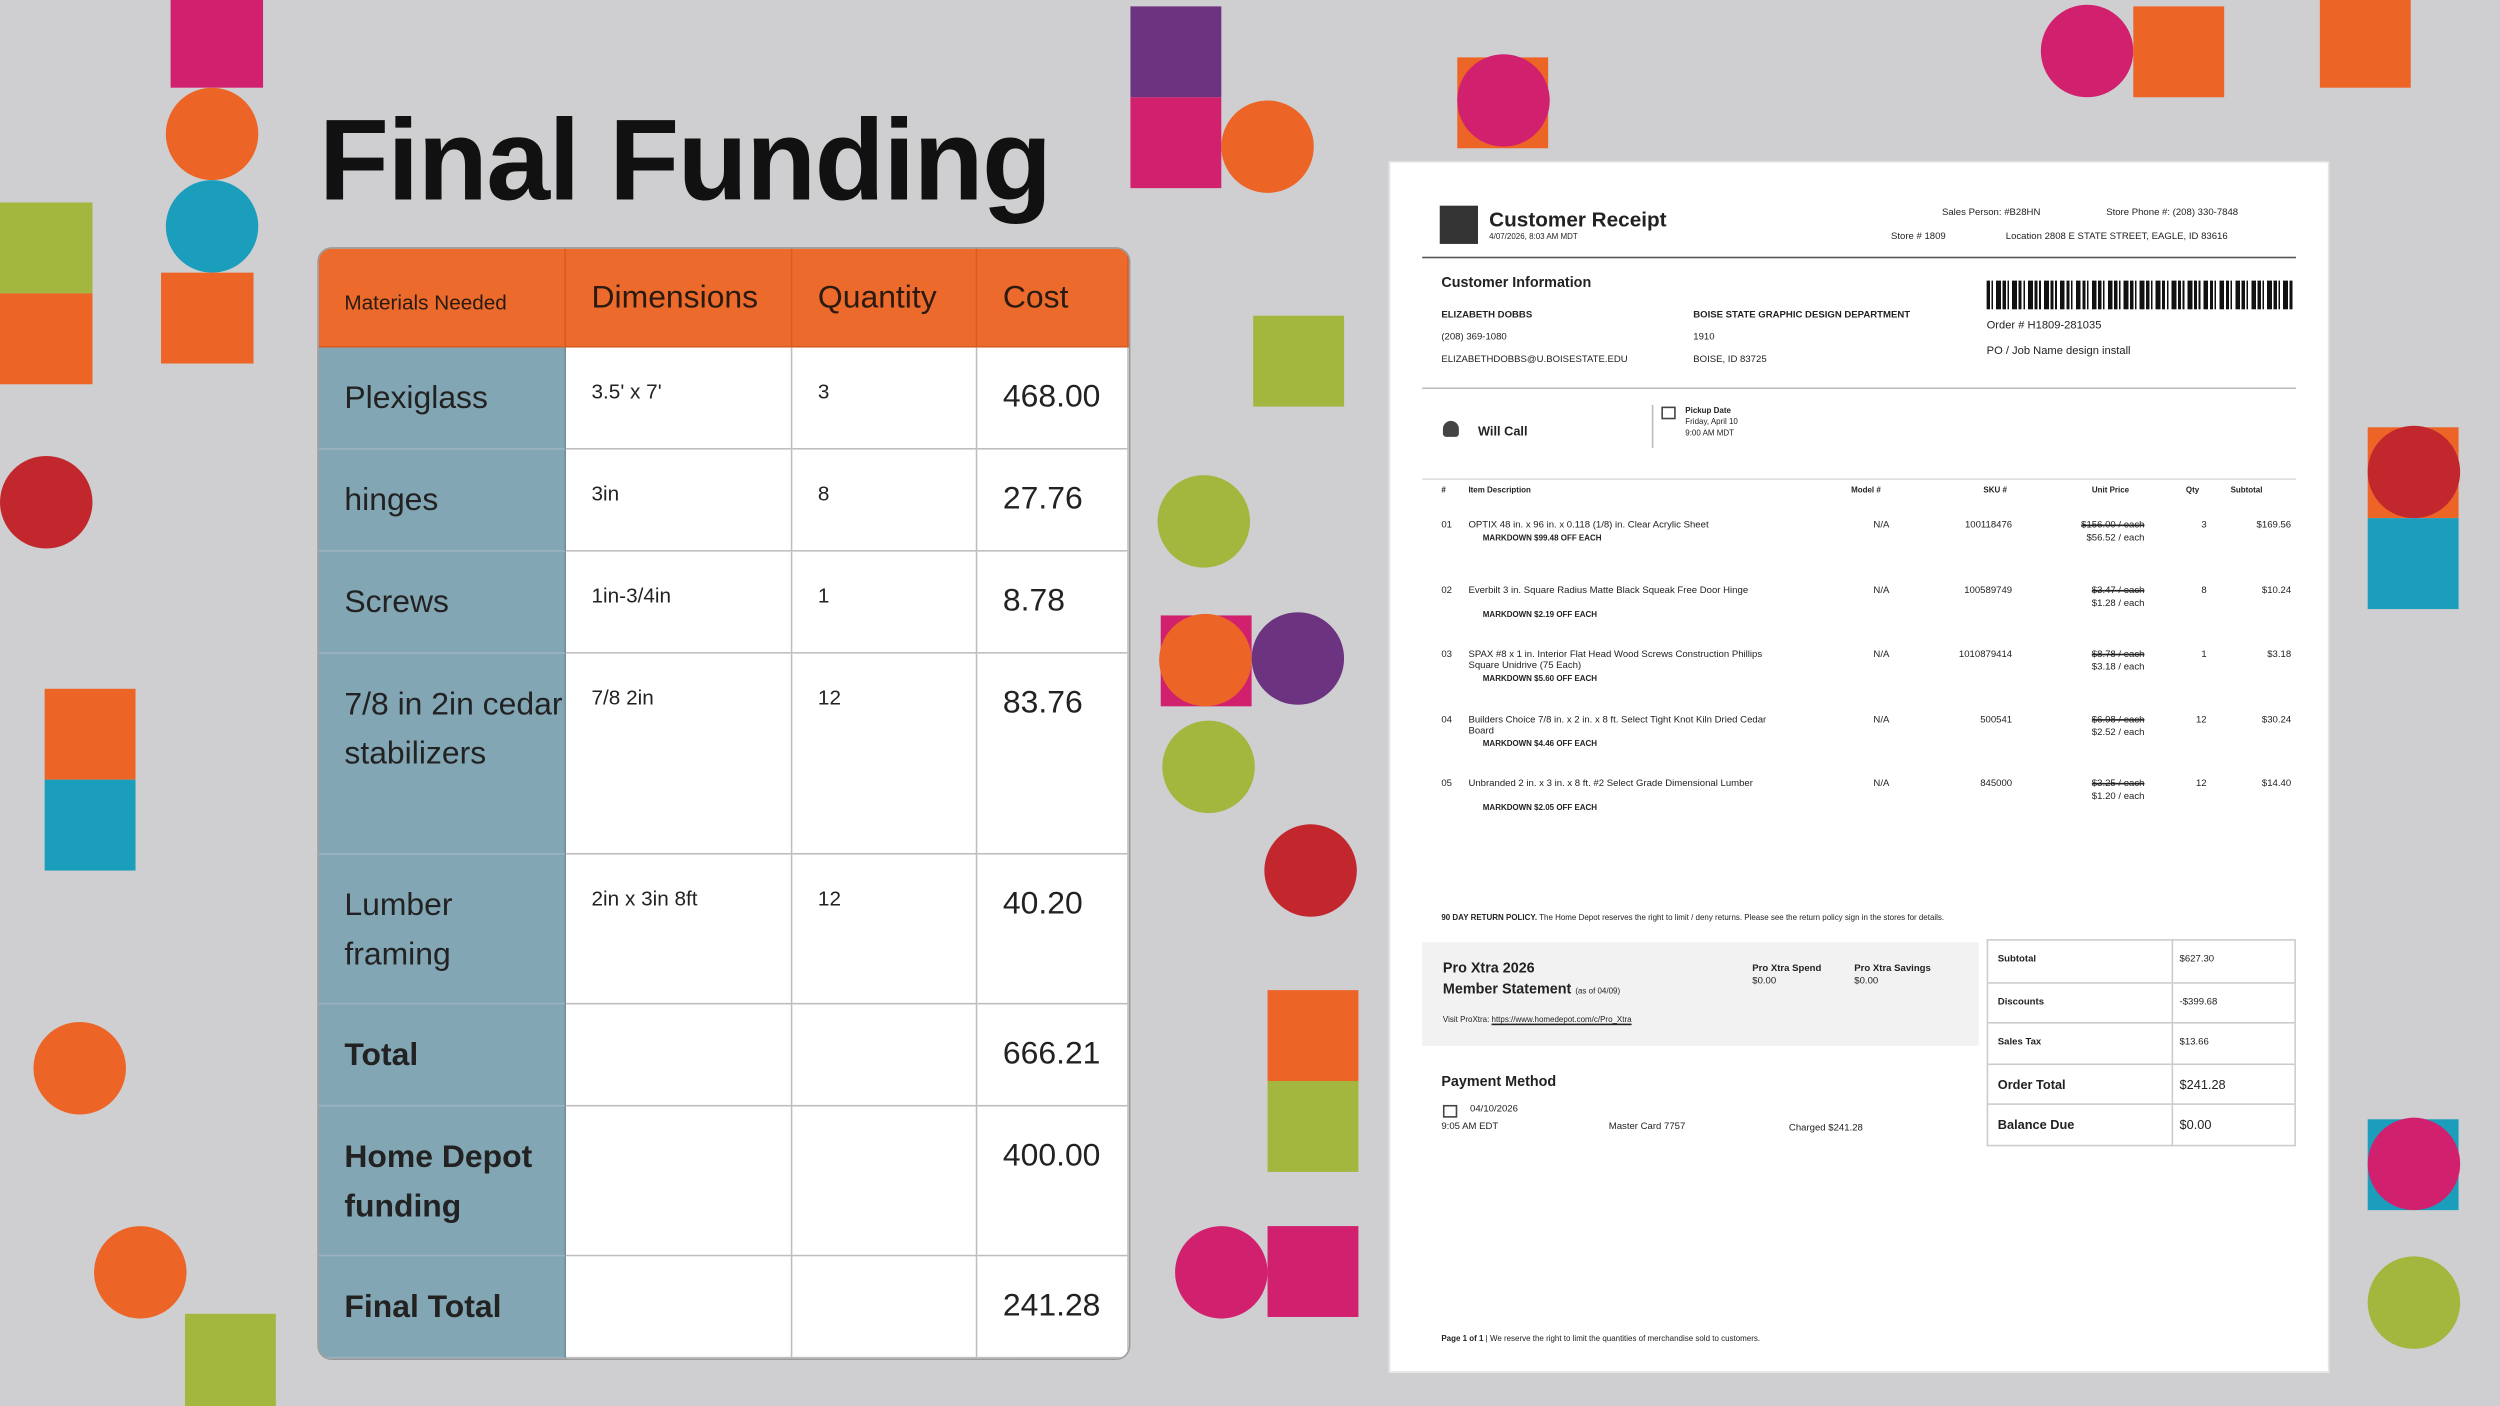 This screenshot has width=2500, height=1406. I want to click on totals-row: Discounts -$399.68, so click(2141, 1002).